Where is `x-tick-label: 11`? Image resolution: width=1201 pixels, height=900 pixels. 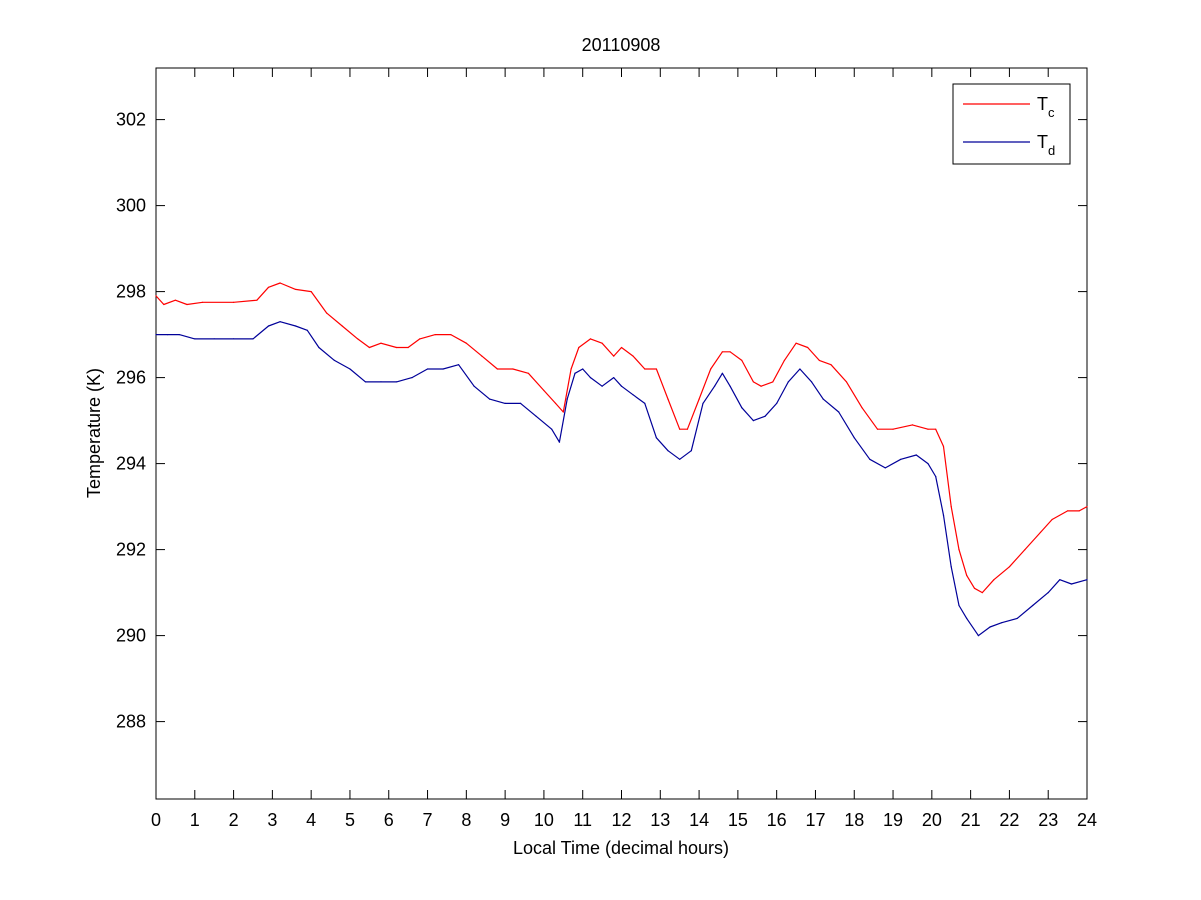 x-tick-label: 11 is located at coordinates (582, 820).